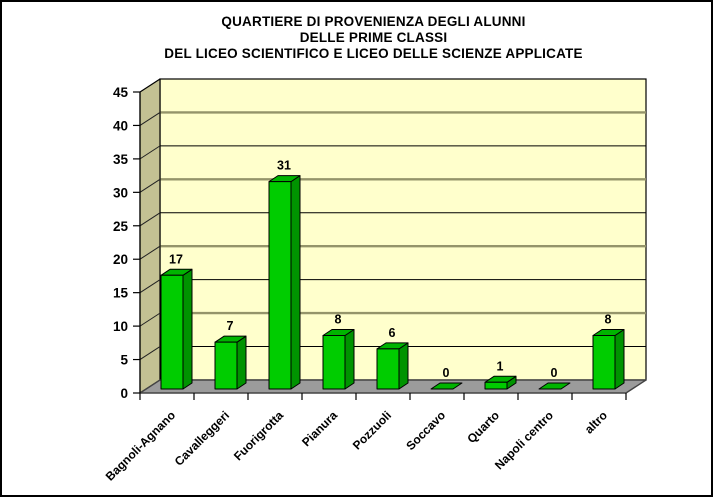 This screenshot has width=713, height=497. What do you see at coordinates (202, 438) in the screenshot?
I see `category-label-1: Cavalleggeri` at bounding box center [202, 438].